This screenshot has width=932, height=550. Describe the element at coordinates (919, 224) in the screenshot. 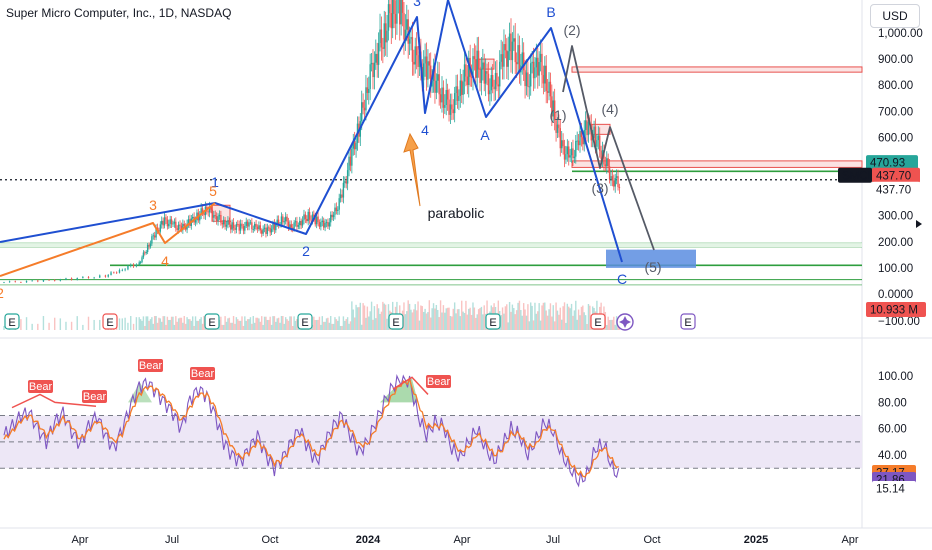

I see `scroll-right-icon` at that location.